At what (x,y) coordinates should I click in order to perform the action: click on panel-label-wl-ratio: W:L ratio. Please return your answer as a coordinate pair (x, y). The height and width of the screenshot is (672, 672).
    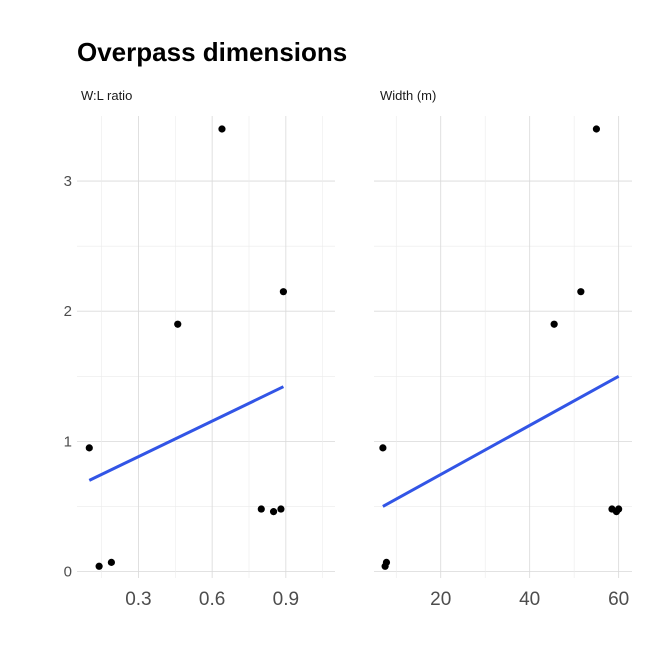
    Looking at the image, I should click on (106, 95).